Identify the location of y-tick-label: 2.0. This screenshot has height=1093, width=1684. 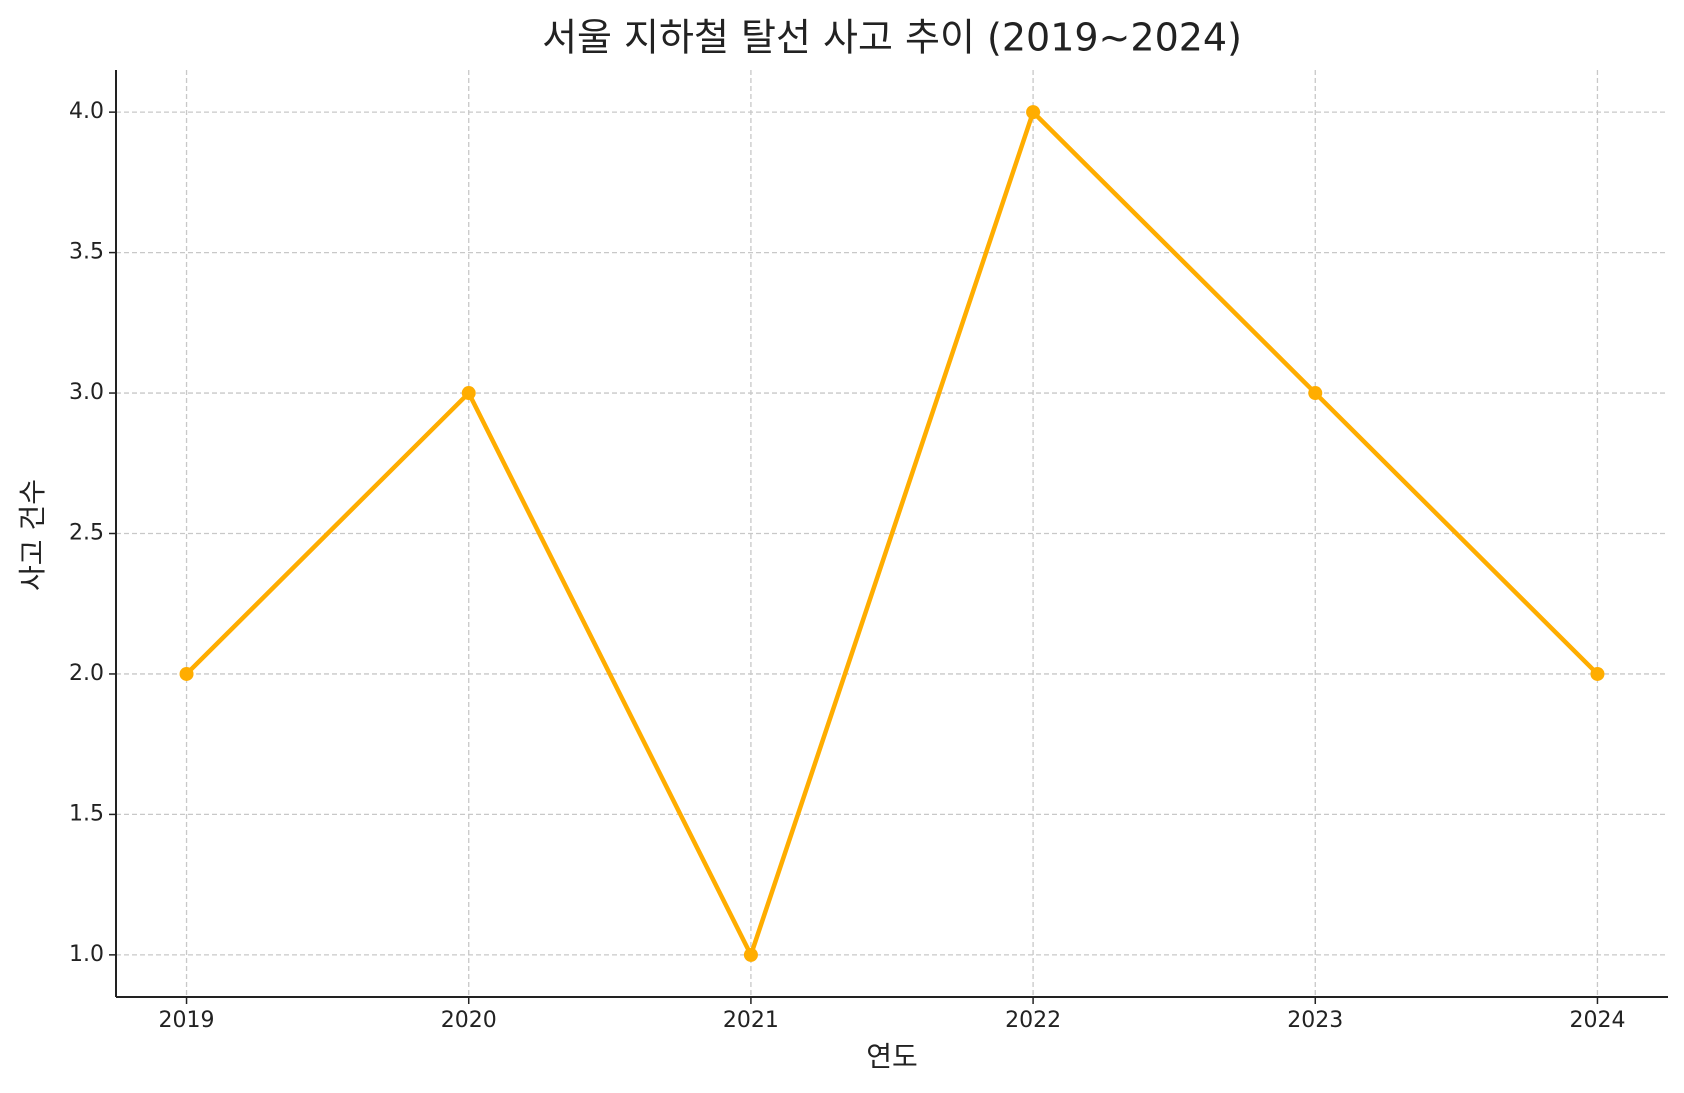
(86, 673).